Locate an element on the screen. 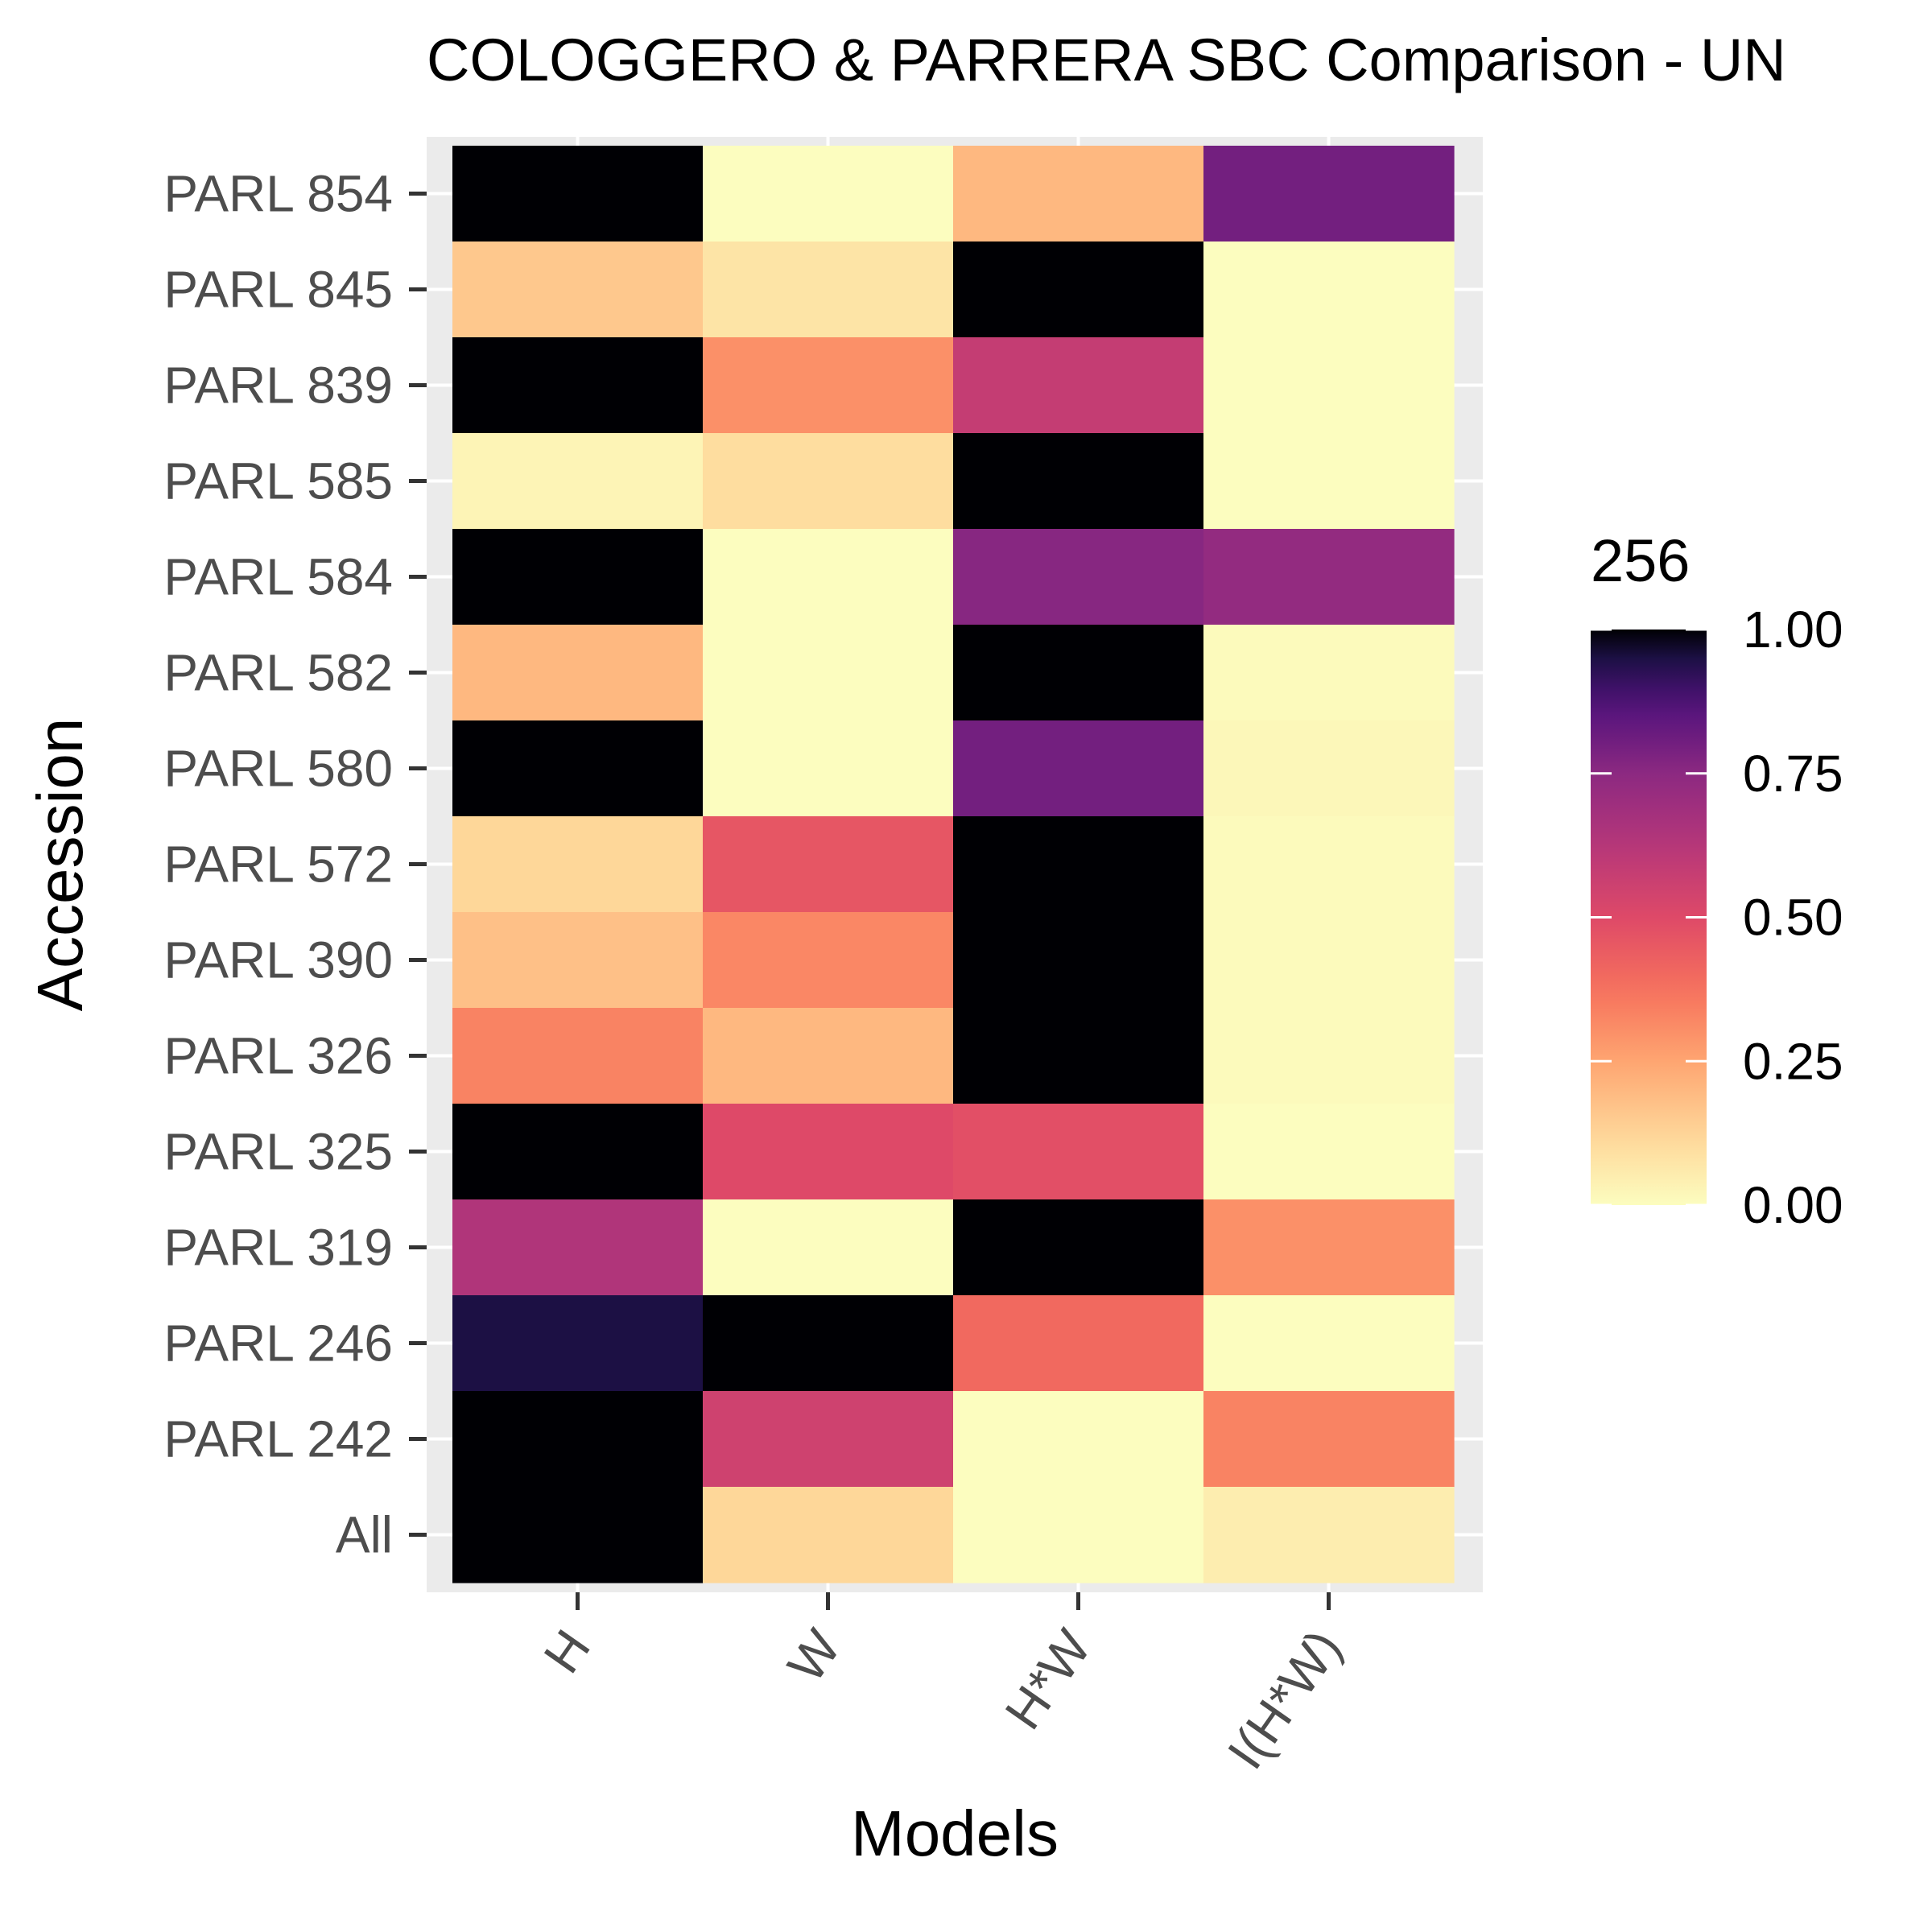 This screenshot has width=1932, height=1932. y-tick-label: PARL 582 is located at coordinates (278, 673).